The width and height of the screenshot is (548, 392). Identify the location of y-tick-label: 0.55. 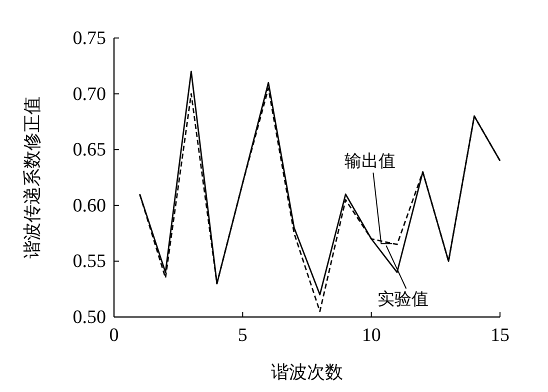
(89, 261).